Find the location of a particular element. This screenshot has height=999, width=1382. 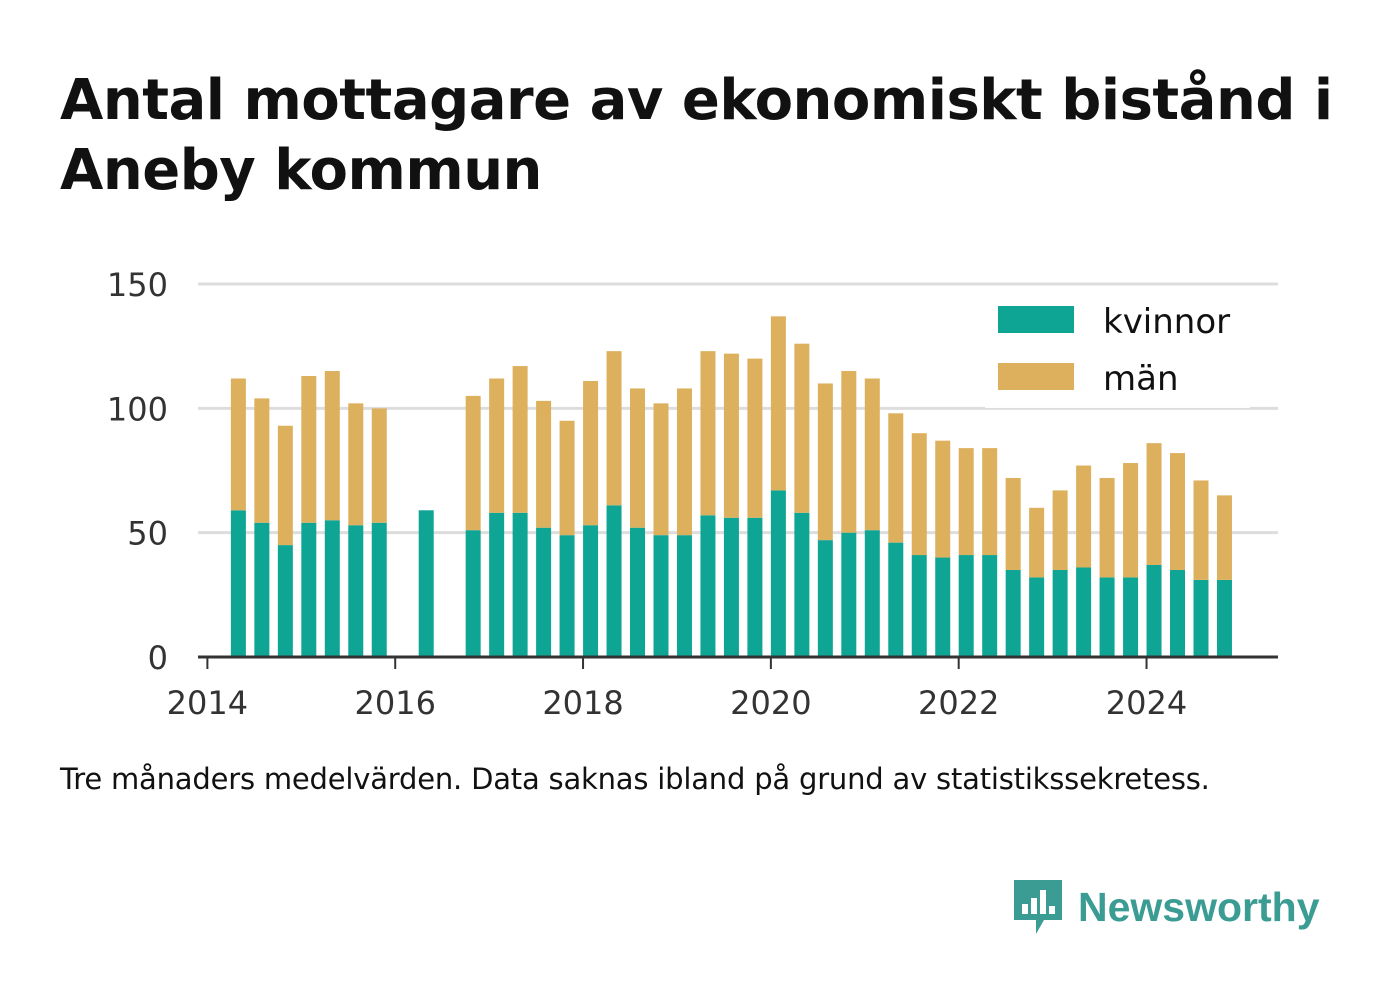

x-tick-label: 2014 is located at coordinates (207, 703).